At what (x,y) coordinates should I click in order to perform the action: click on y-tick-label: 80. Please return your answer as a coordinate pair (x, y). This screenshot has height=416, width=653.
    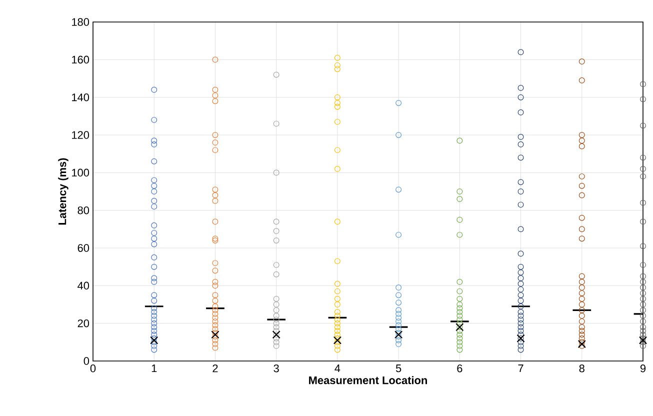
    Looking at the image, I should click on (84, 210).